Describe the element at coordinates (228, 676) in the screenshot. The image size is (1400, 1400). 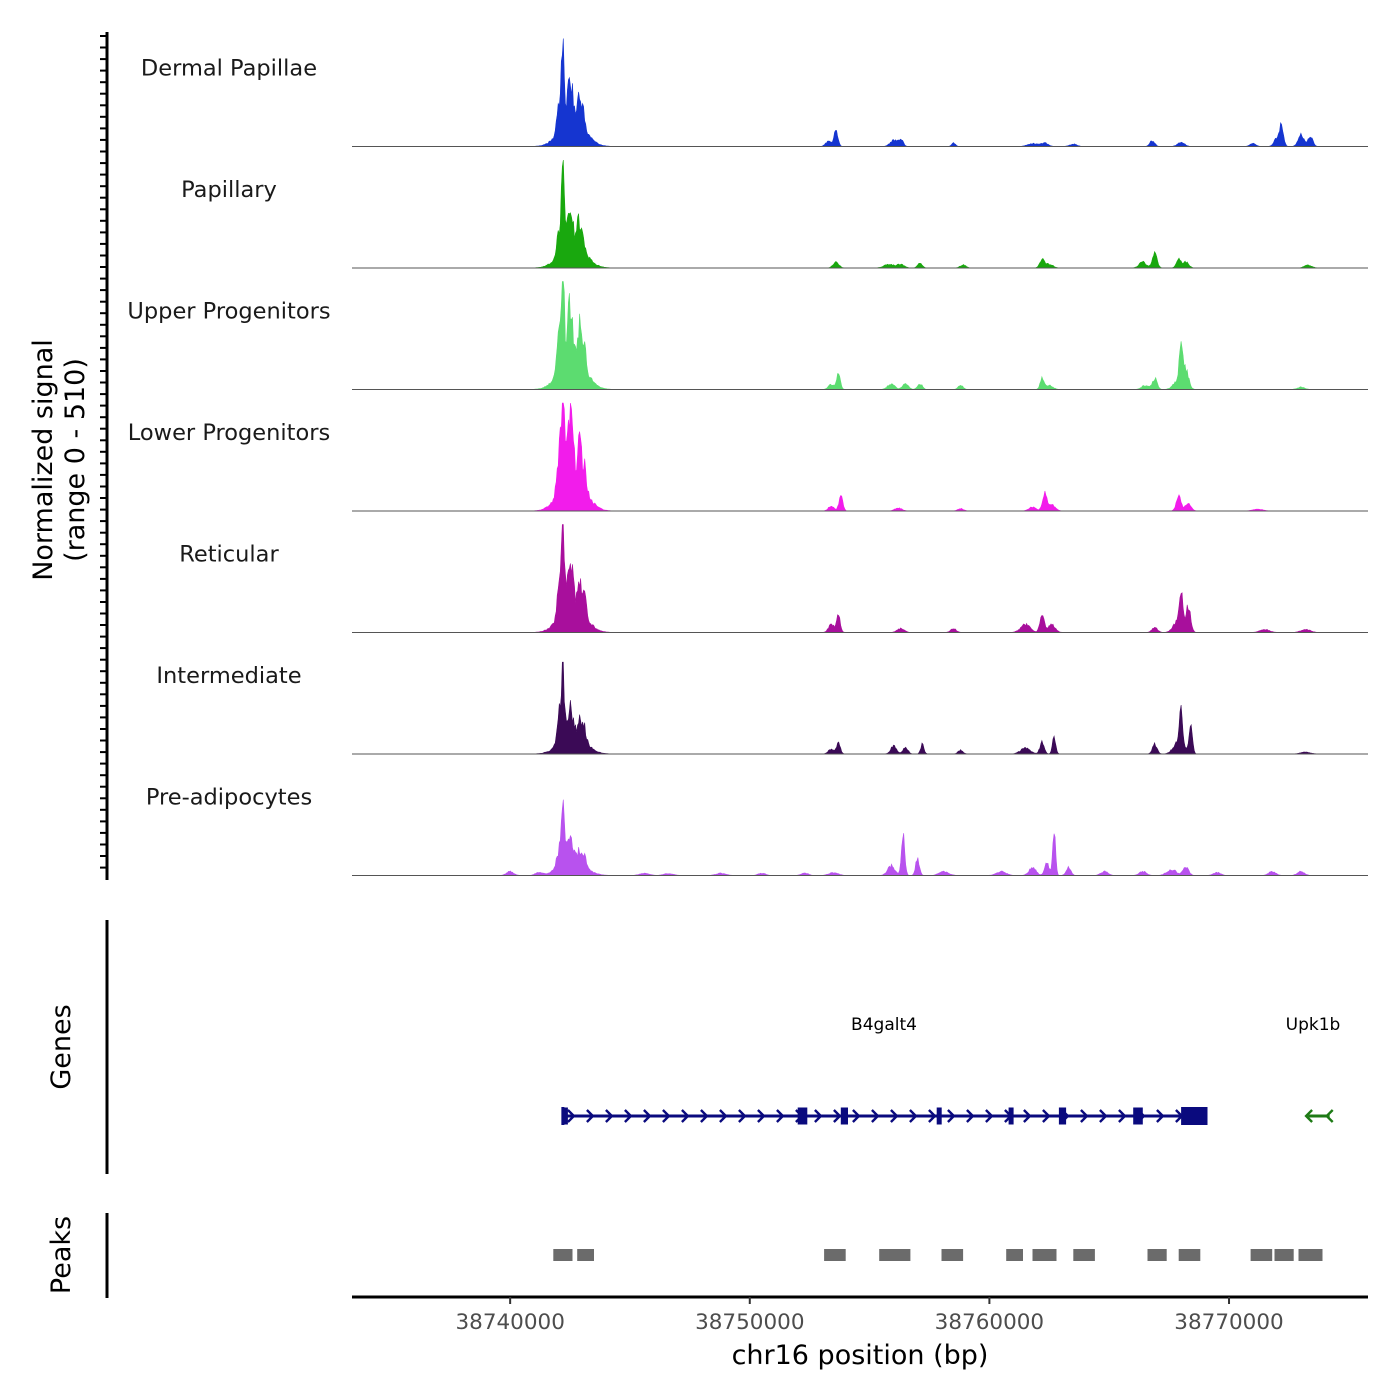
I see `track-label: Intermediate` at that location.